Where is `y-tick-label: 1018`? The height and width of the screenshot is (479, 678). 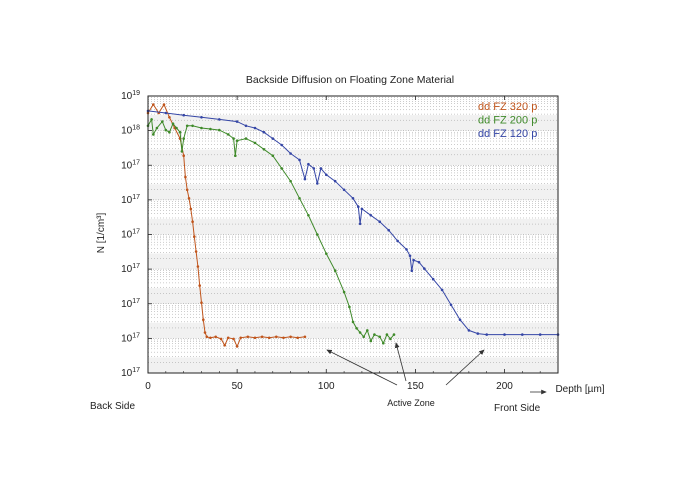
y-tick-label: 1018 is located at coordinates (130, 131).